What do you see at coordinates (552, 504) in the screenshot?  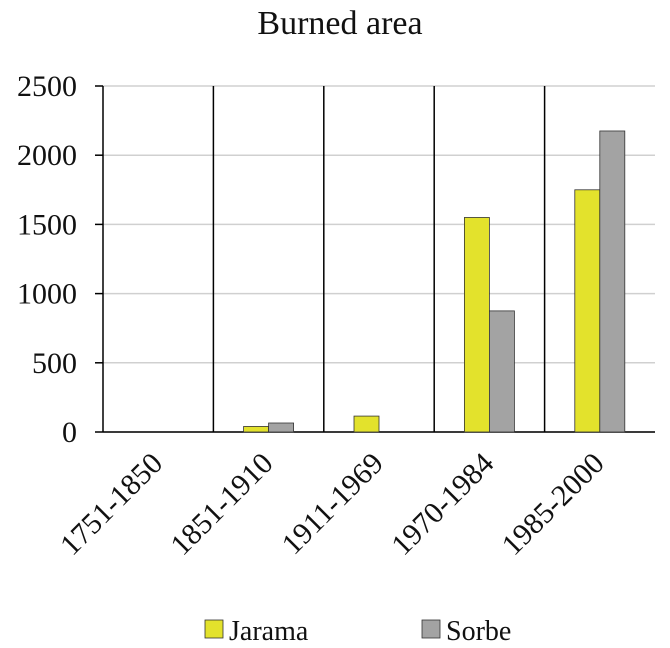 I see `x-tick-label: 1985-2000` at bounding box center [552, 504].